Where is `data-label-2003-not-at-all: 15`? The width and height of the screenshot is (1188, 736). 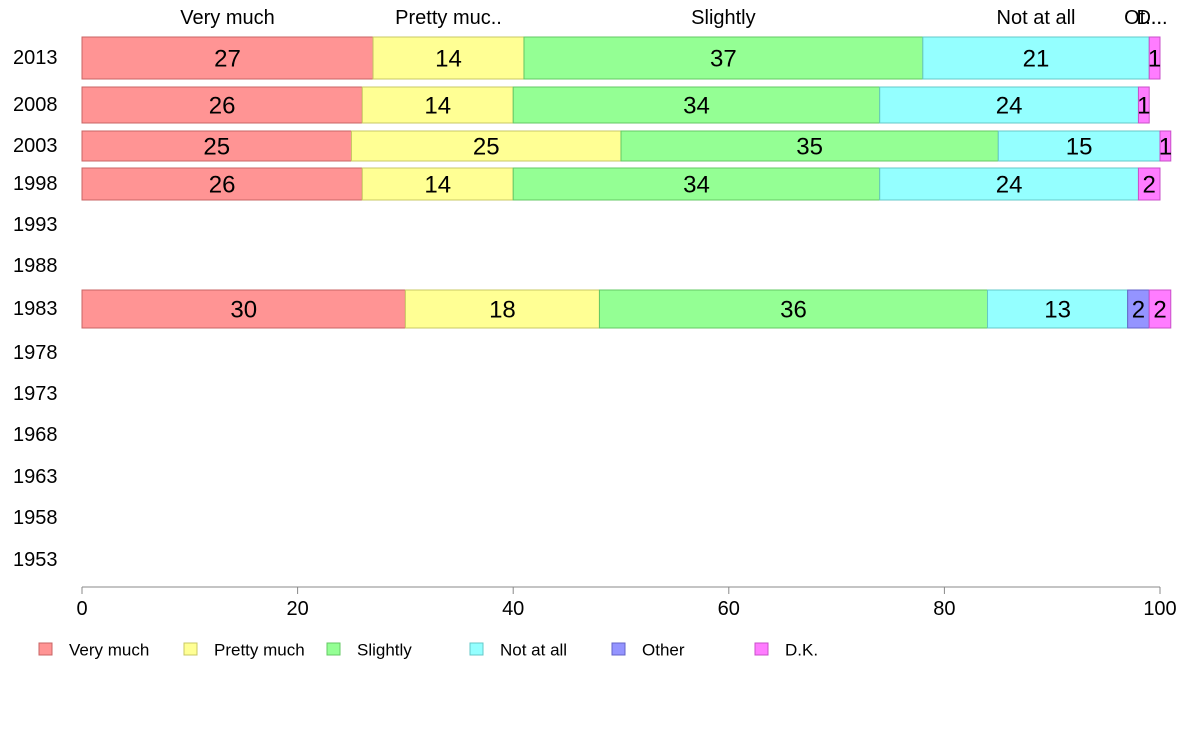
data-label-2003-not-at-all: 15 is located at coordinates (1079, 147).